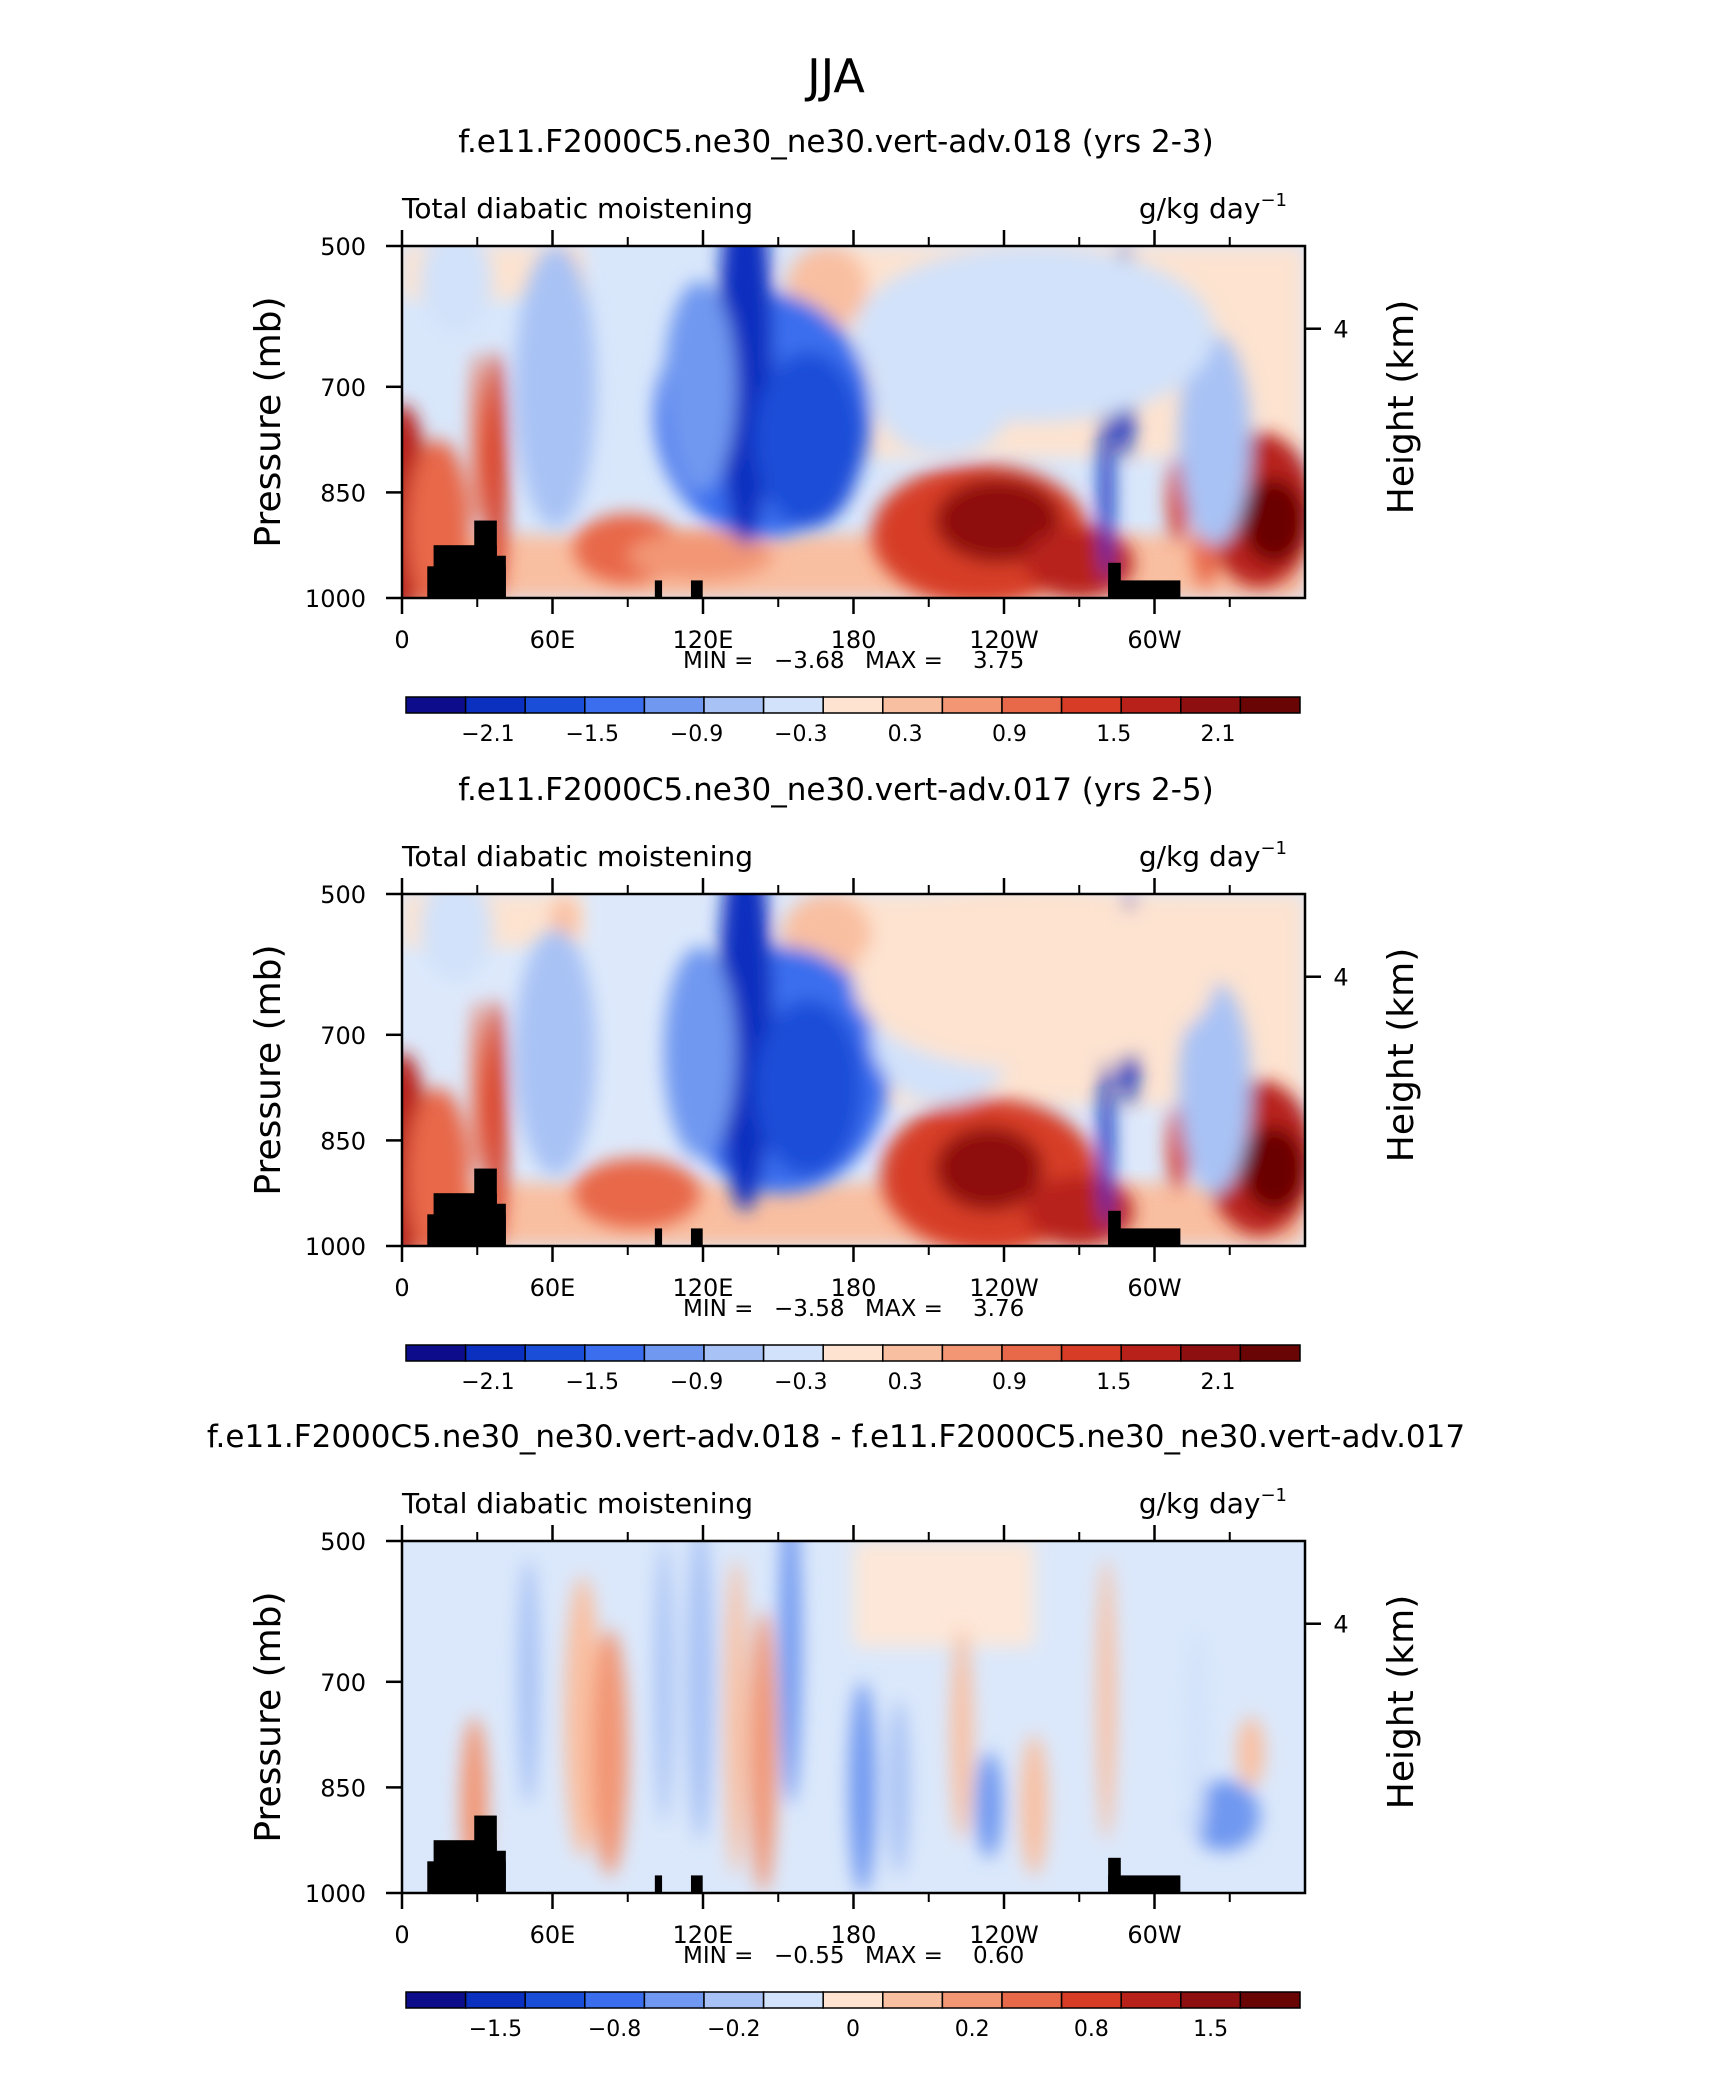 The width and height of the screenshot is (1710, 2079). I want to click on units-label: g/kg day−1, so click(1213, 1502).